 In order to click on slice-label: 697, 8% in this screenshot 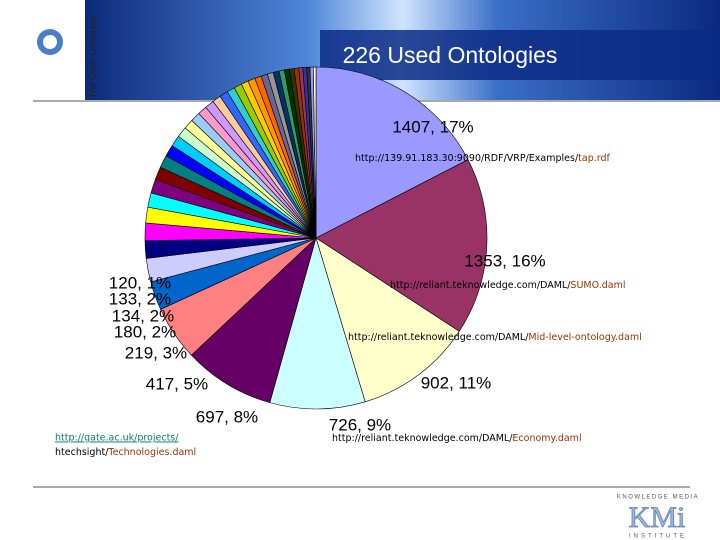, I will do `click(227, 416)`.